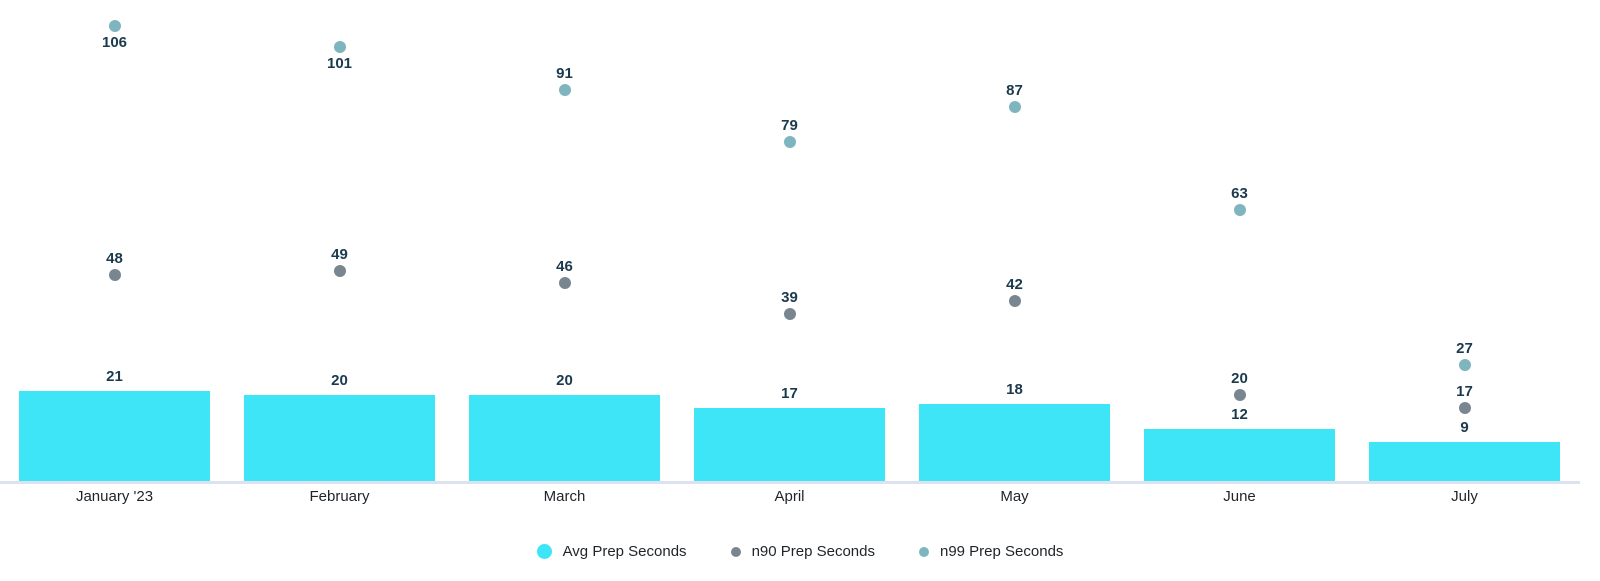  Describe the element at coordinates (114, 258) in the screenshot. I see `n90-value-label: 48` at that location.